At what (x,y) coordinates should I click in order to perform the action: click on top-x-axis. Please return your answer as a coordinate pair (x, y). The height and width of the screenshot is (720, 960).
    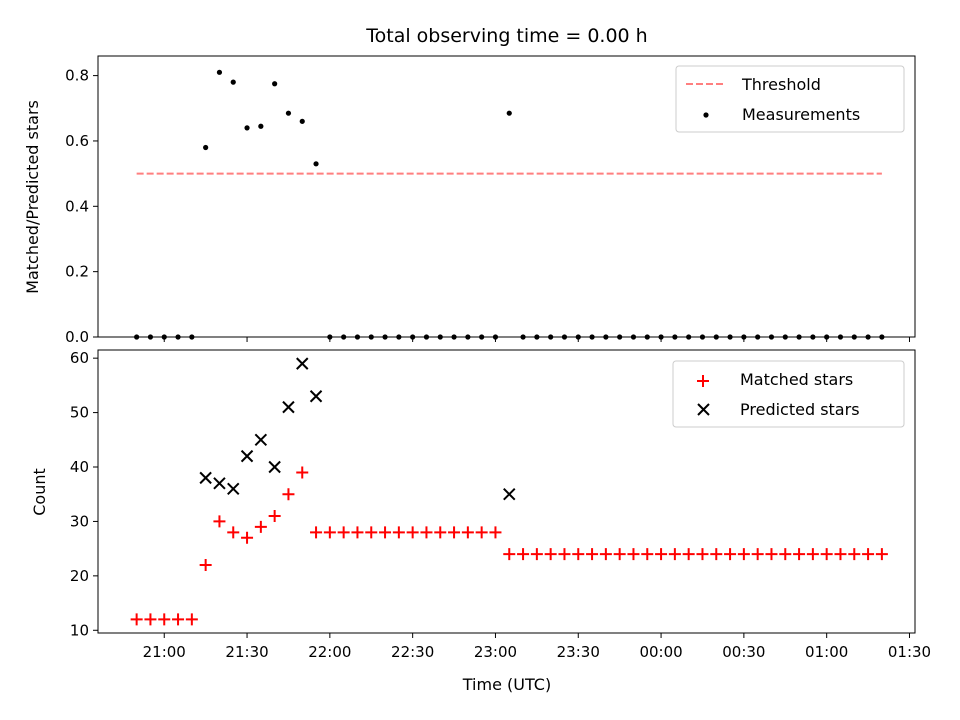
    Looking at the image, I should click on (536, 339).